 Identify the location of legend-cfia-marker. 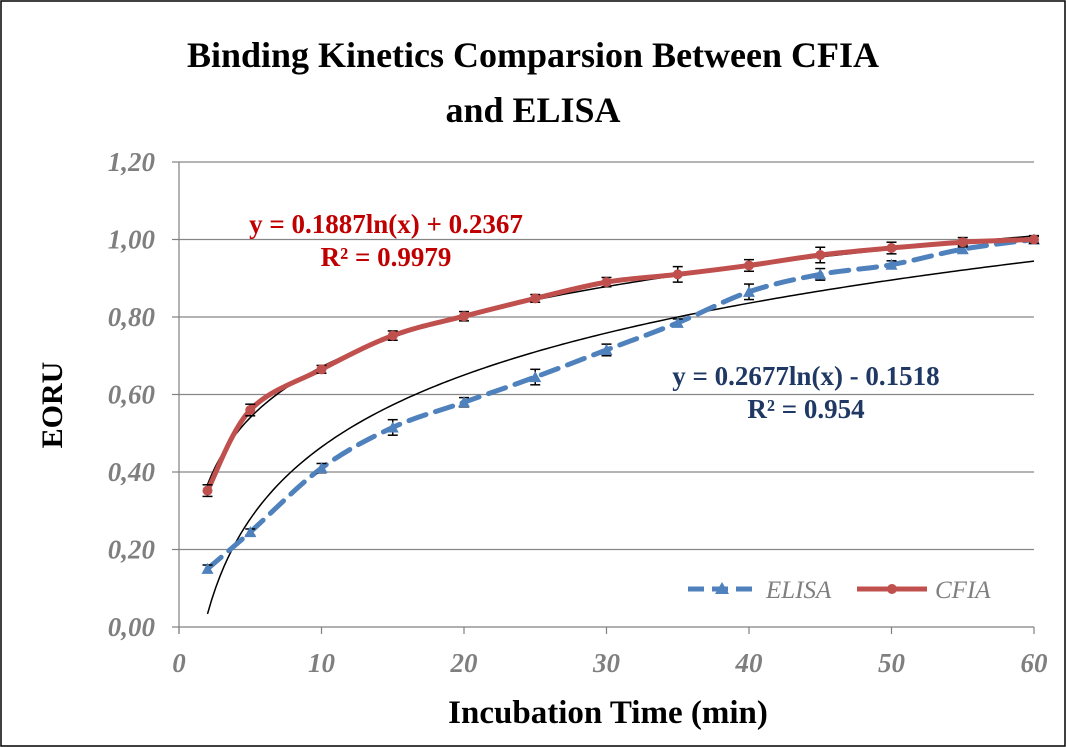
(892, 589).